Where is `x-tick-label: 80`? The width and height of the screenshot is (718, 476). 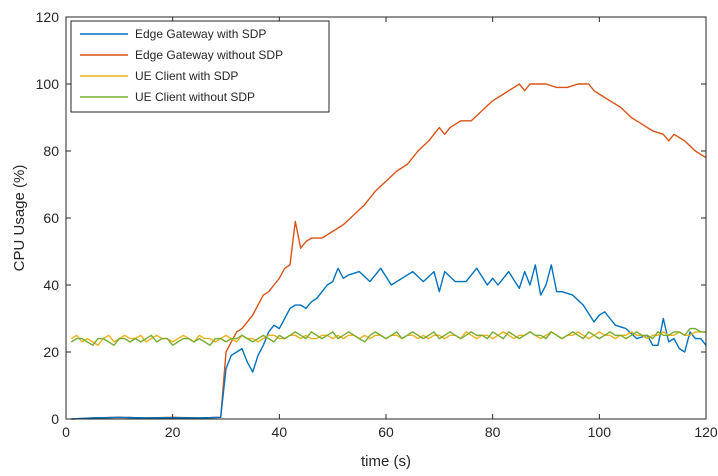
x-tick-label: 80 is located at coordinates (493, 432).